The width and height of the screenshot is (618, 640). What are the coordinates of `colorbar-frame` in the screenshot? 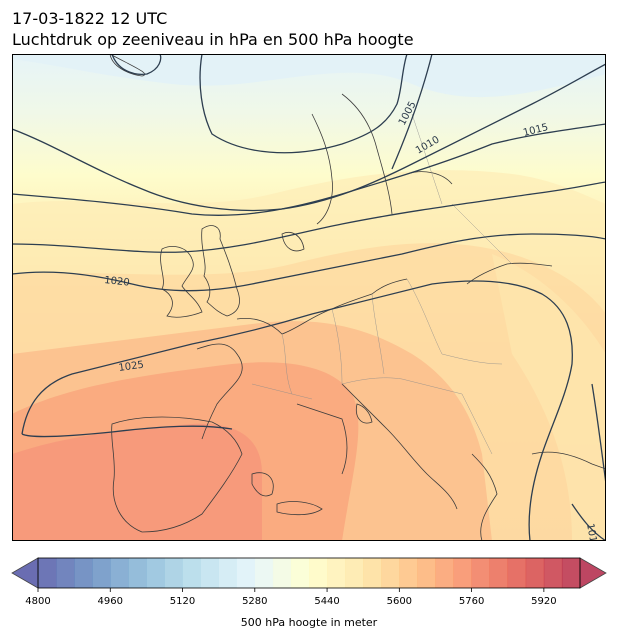 It's located at (309, 573).